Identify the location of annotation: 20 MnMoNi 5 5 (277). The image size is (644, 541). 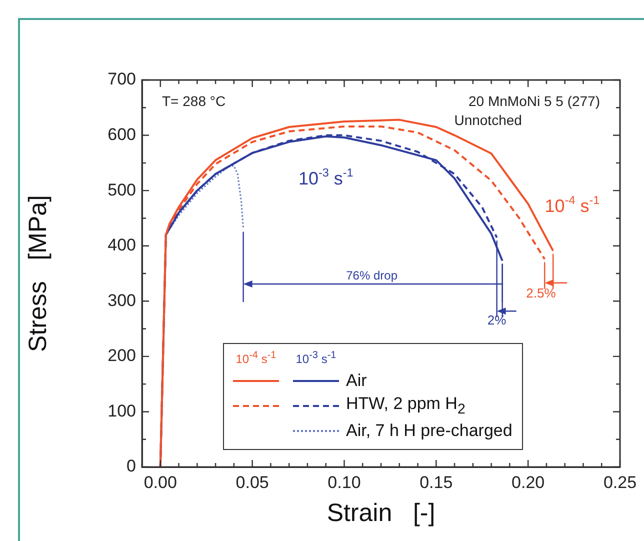
(534, 100).